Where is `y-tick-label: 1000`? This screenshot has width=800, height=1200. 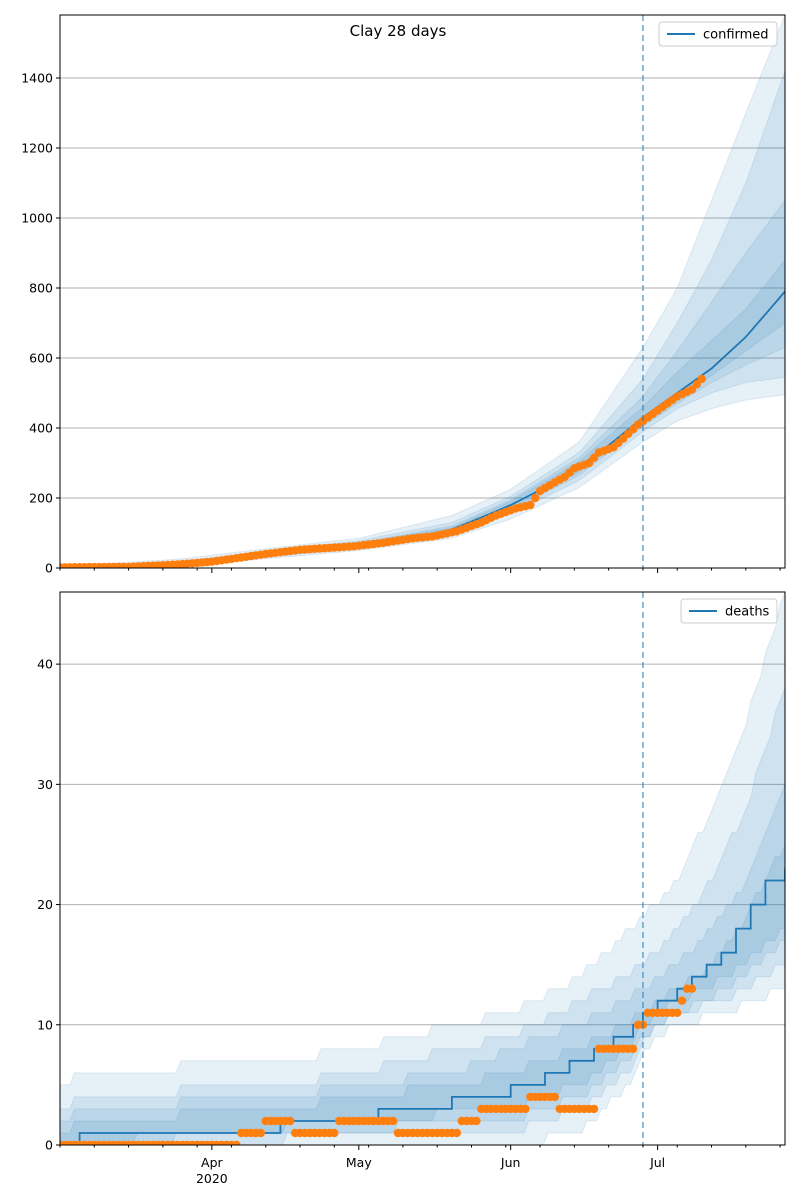 y-tick-label: 1000 is located at coordinates (37, 218).